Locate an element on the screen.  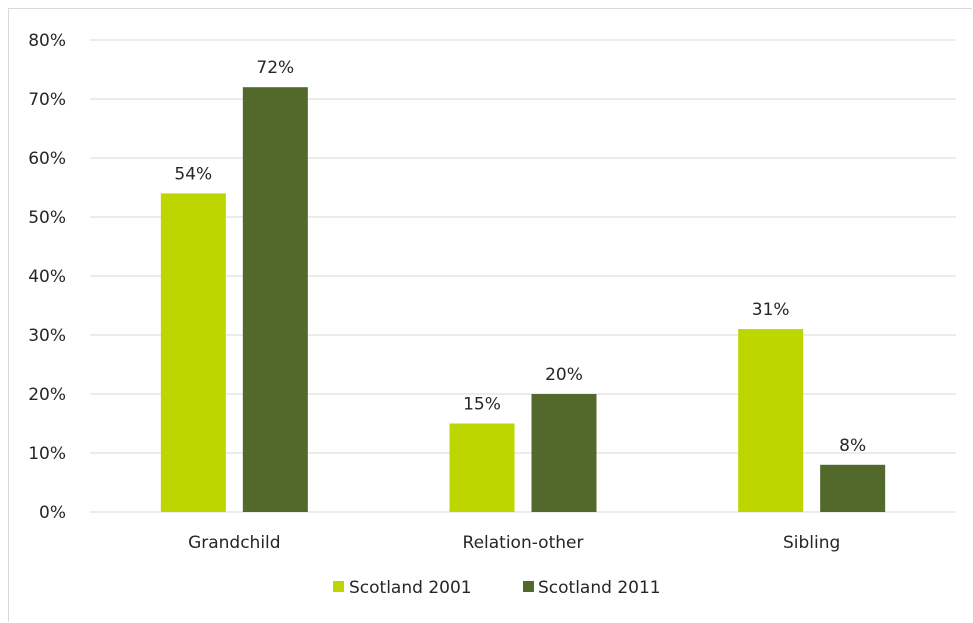
legend: Scotland 2001 Scotland 2011 is located at coordinates (497, 588).